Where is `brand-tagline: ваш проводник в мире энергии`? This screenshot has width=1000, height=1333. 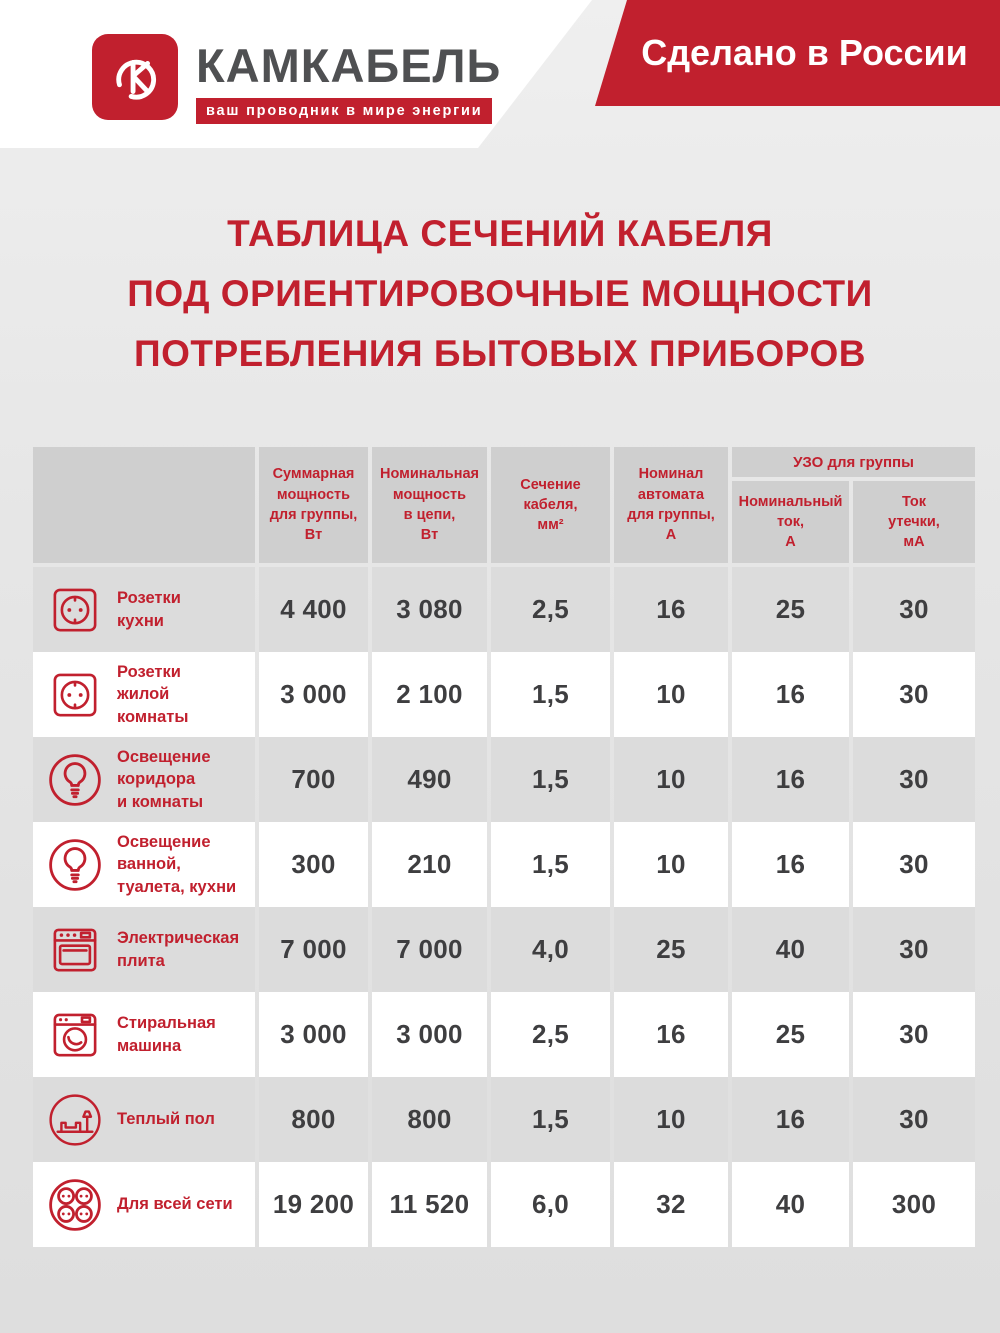
brand-tagline: ваш проводник в мире энергии is located at coordinates (344, 111).